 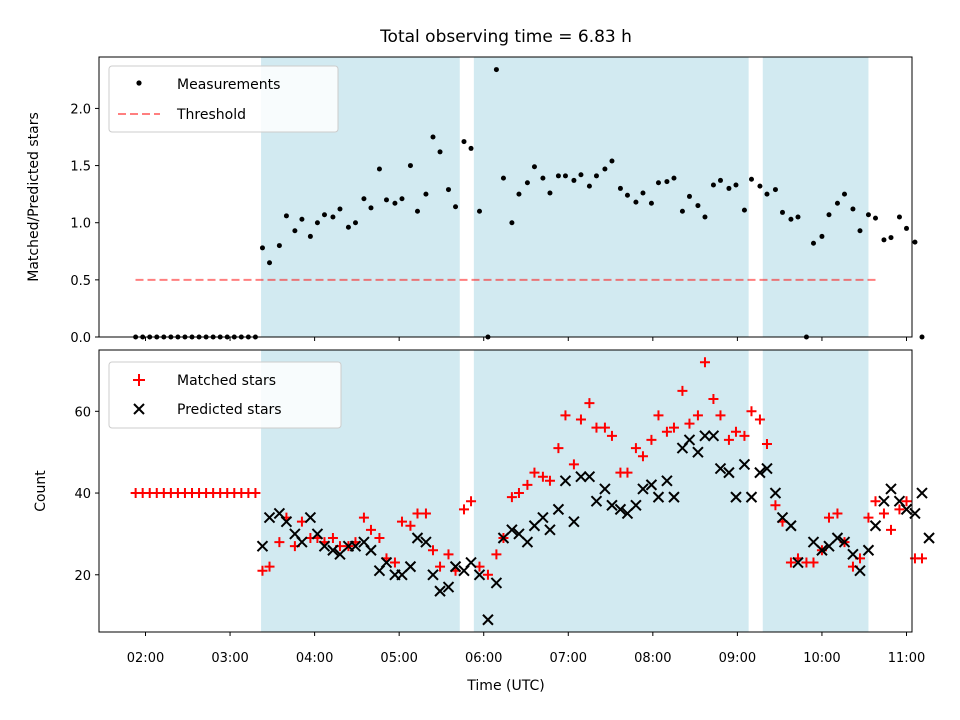 I want to click on ratio-legend: Measurements Threshold, so click(x=223, y=99).